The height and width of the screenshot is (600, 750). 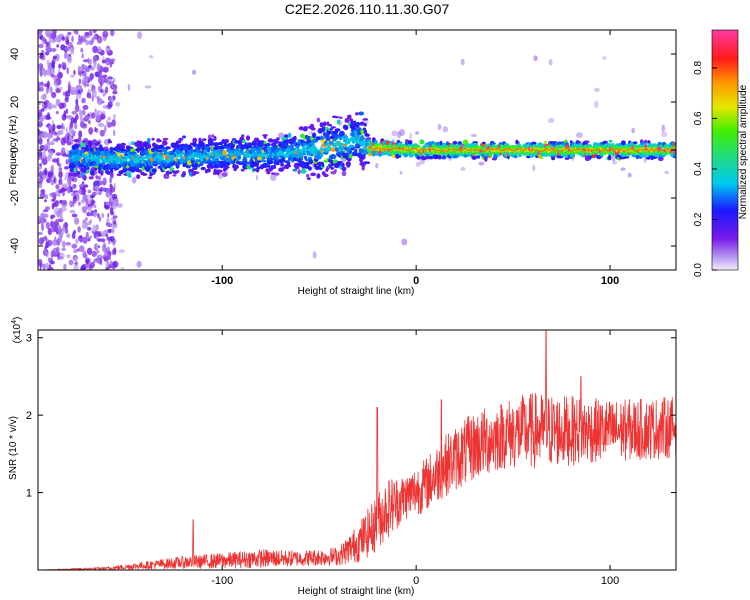 I want to click on snr-x-tick-label: 100, so click(x=610, y=581).